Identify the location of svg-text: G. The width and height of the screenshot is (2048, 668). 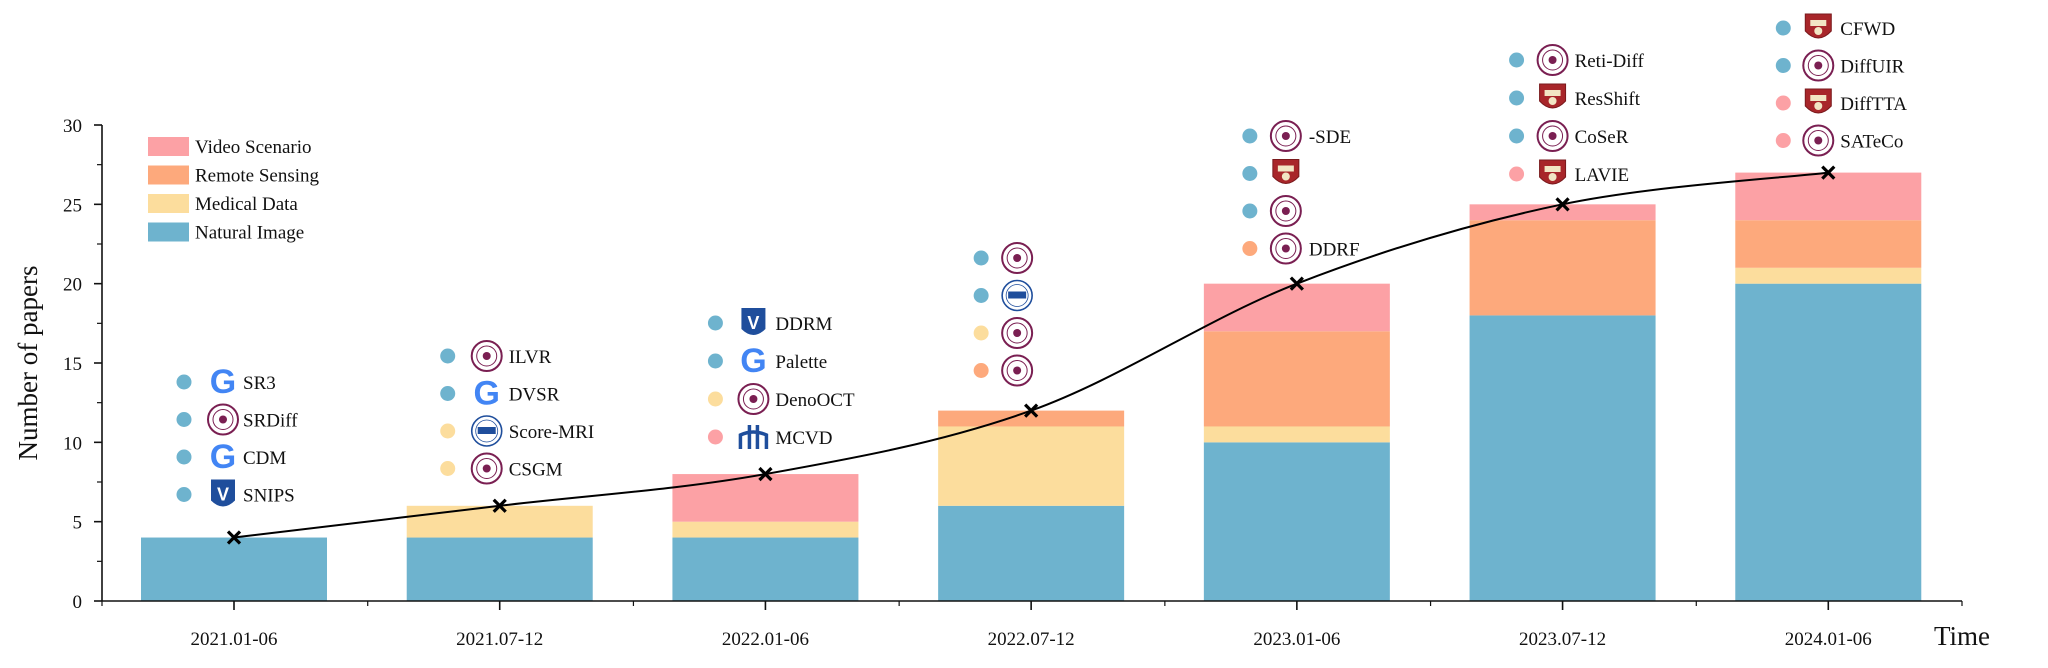
(486, 394).